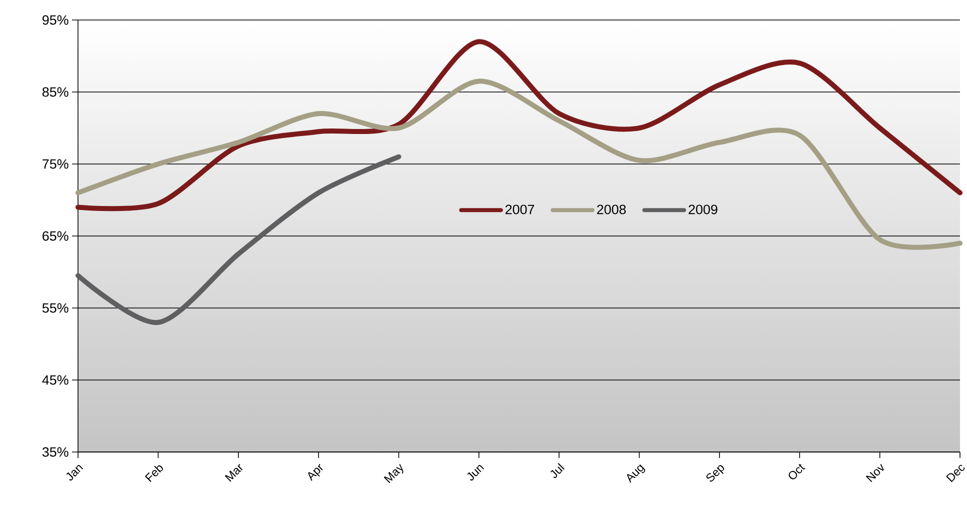 Image resolution: width=967 pixels, height=517 pixels. I want to click on x-tick-label: Dec, so click(955, 473).